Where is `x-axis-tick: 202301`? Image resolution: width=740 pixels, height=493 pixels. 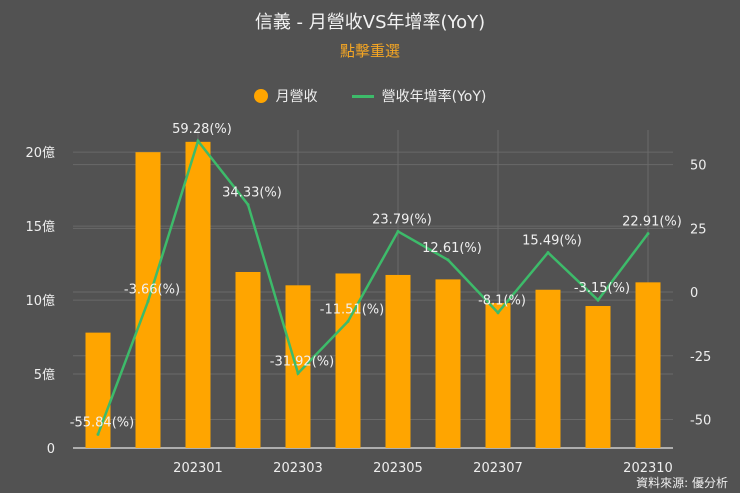 x-axis-tick: 202301 is located at coordinates (198, 468).